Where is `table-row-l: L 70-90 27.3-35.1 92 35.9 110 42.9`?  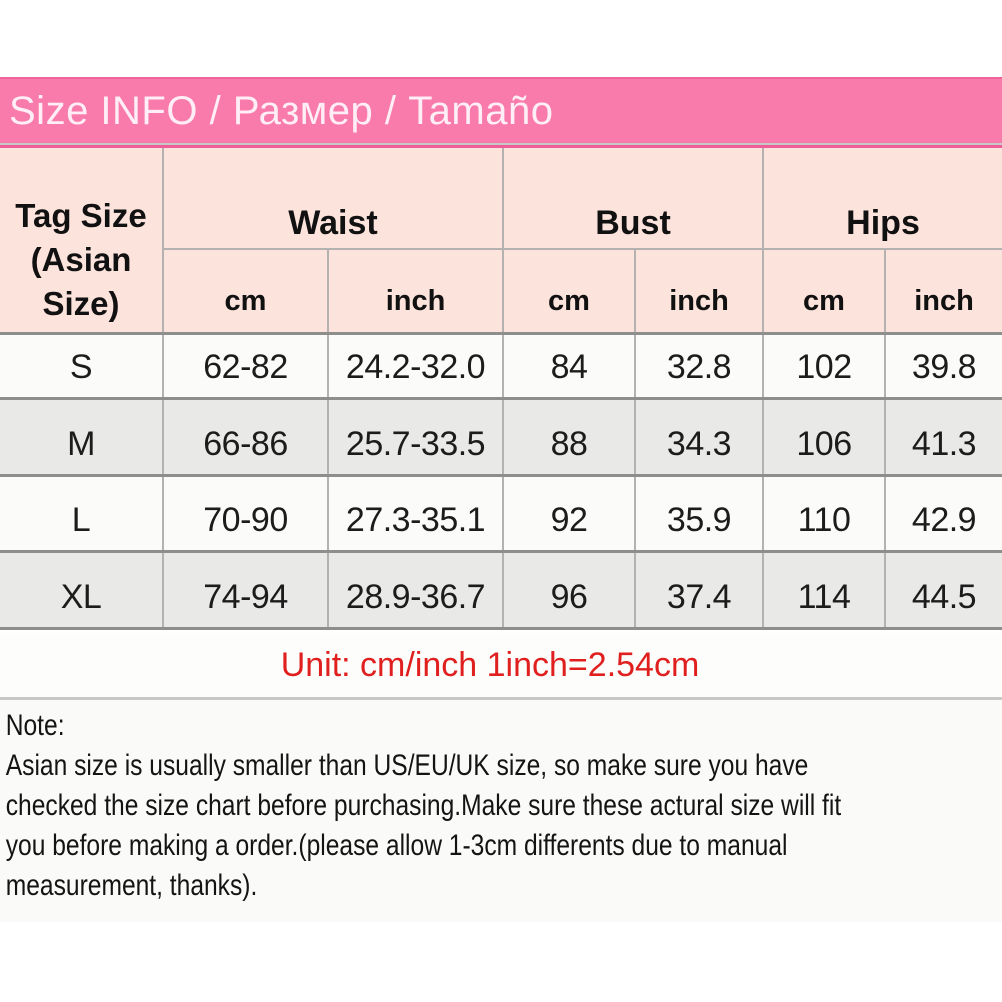 table-row-l: L 70-90 27.3-35.1 92 35.9 110 42.9 is located at coordinates (501, 513).